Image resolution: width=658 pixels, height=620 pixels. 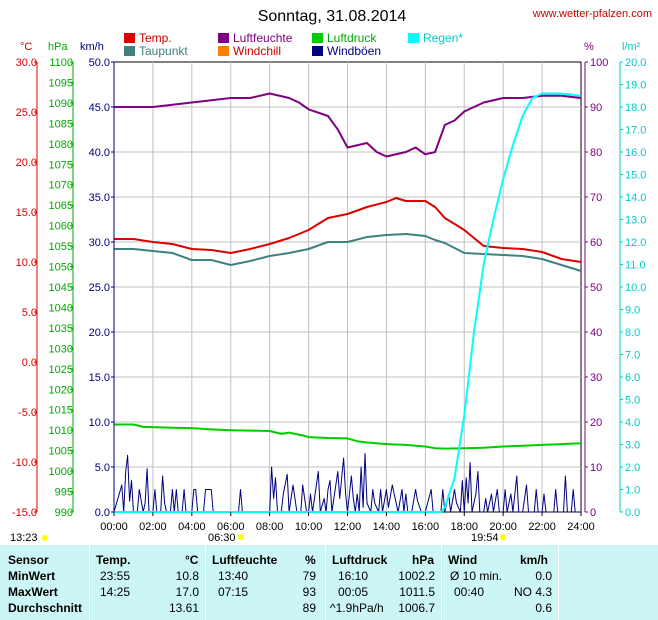 I want to click on legend-swatch-pressure, so click(x=317, y=38).